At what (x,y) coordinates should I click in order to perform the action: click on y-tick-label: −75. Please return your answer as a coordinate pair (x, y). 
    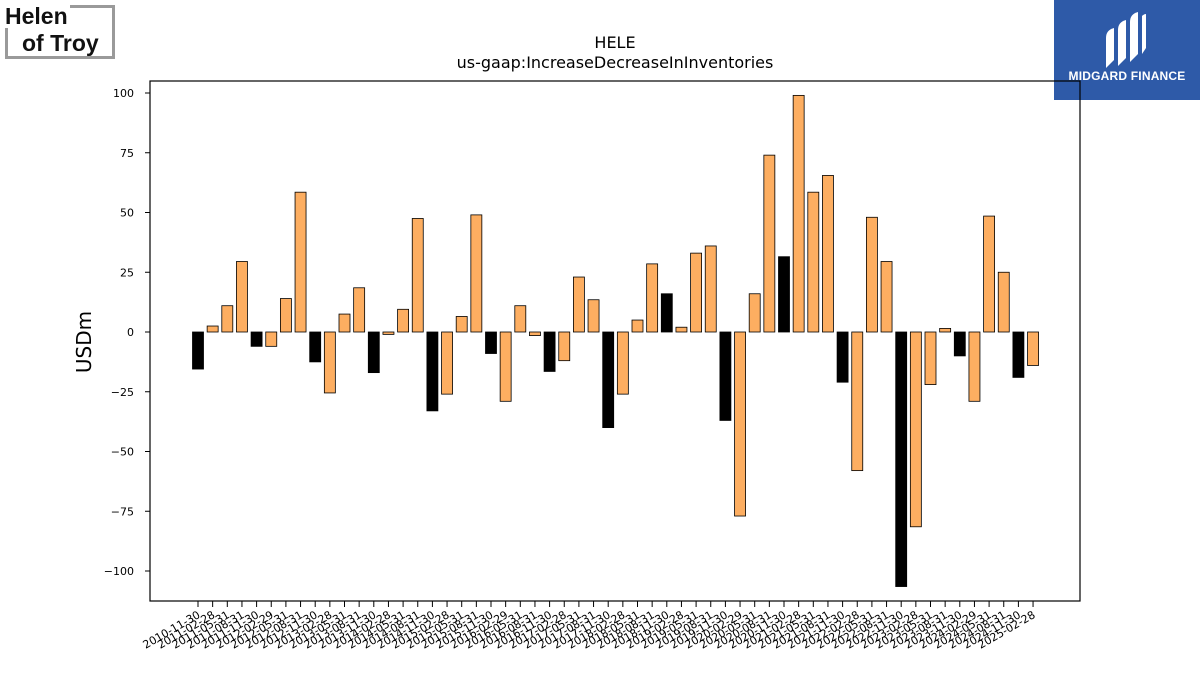
    Looking at the image, I should click on (122, 511).